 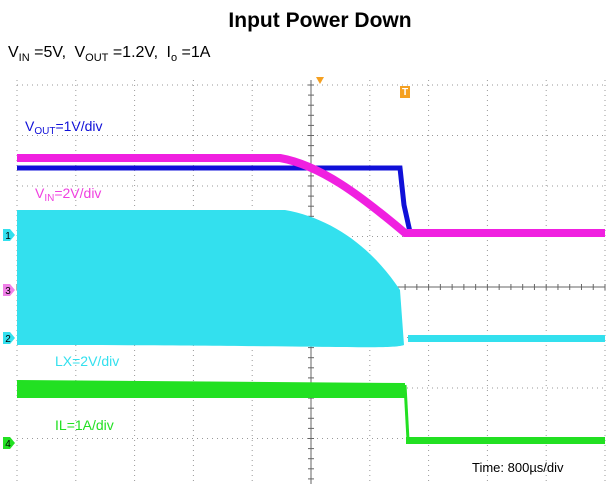 I want to click on channel-markers: 1 3 2 4, so click(x=9, y=339).